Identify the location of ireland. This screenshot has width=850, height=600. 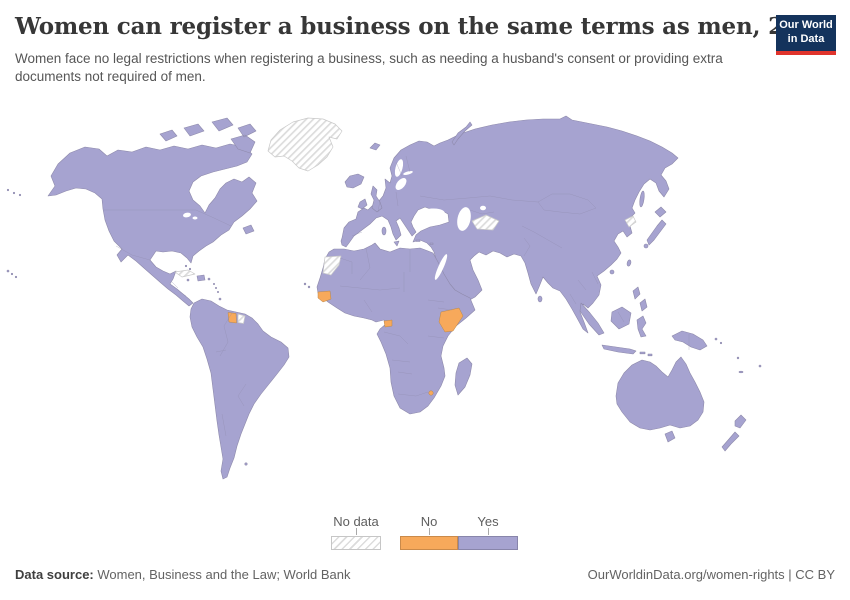
(362, 204).